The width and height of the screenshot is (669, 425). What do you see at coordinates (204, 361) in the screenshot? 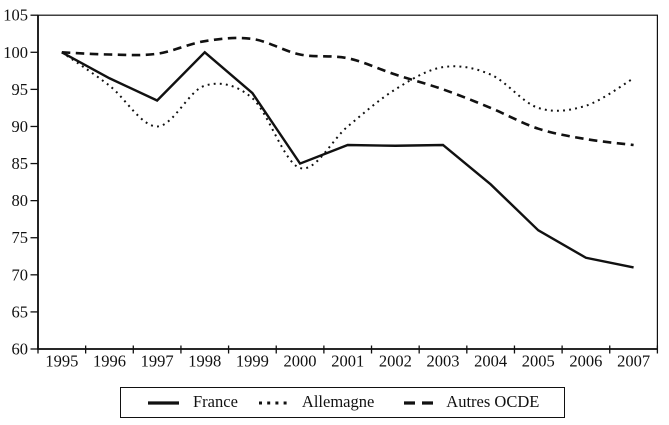
I see `x-tick-label: 1998` at bounding box center [204, 361].